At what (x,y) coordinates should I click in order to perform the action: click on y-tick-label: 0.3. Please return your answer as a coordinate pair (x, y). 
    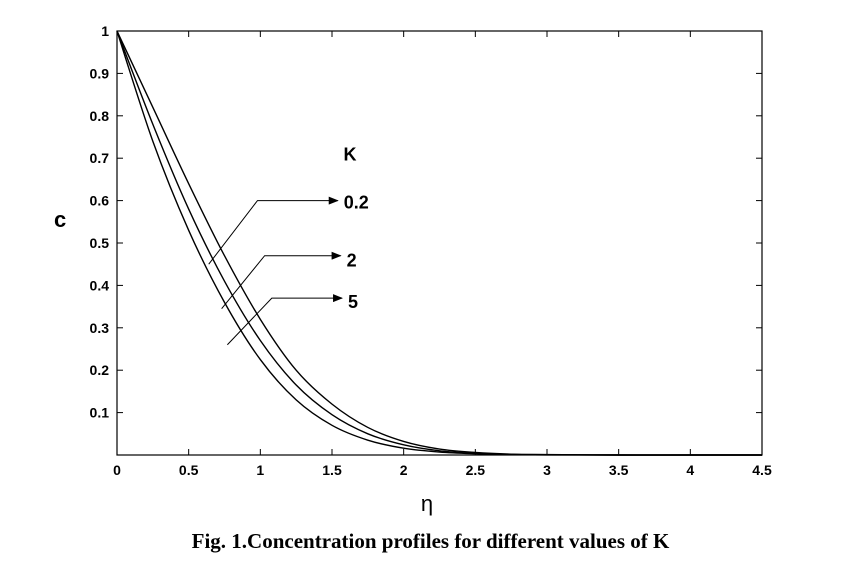
    Looking at the image, I should click on (100, 328).